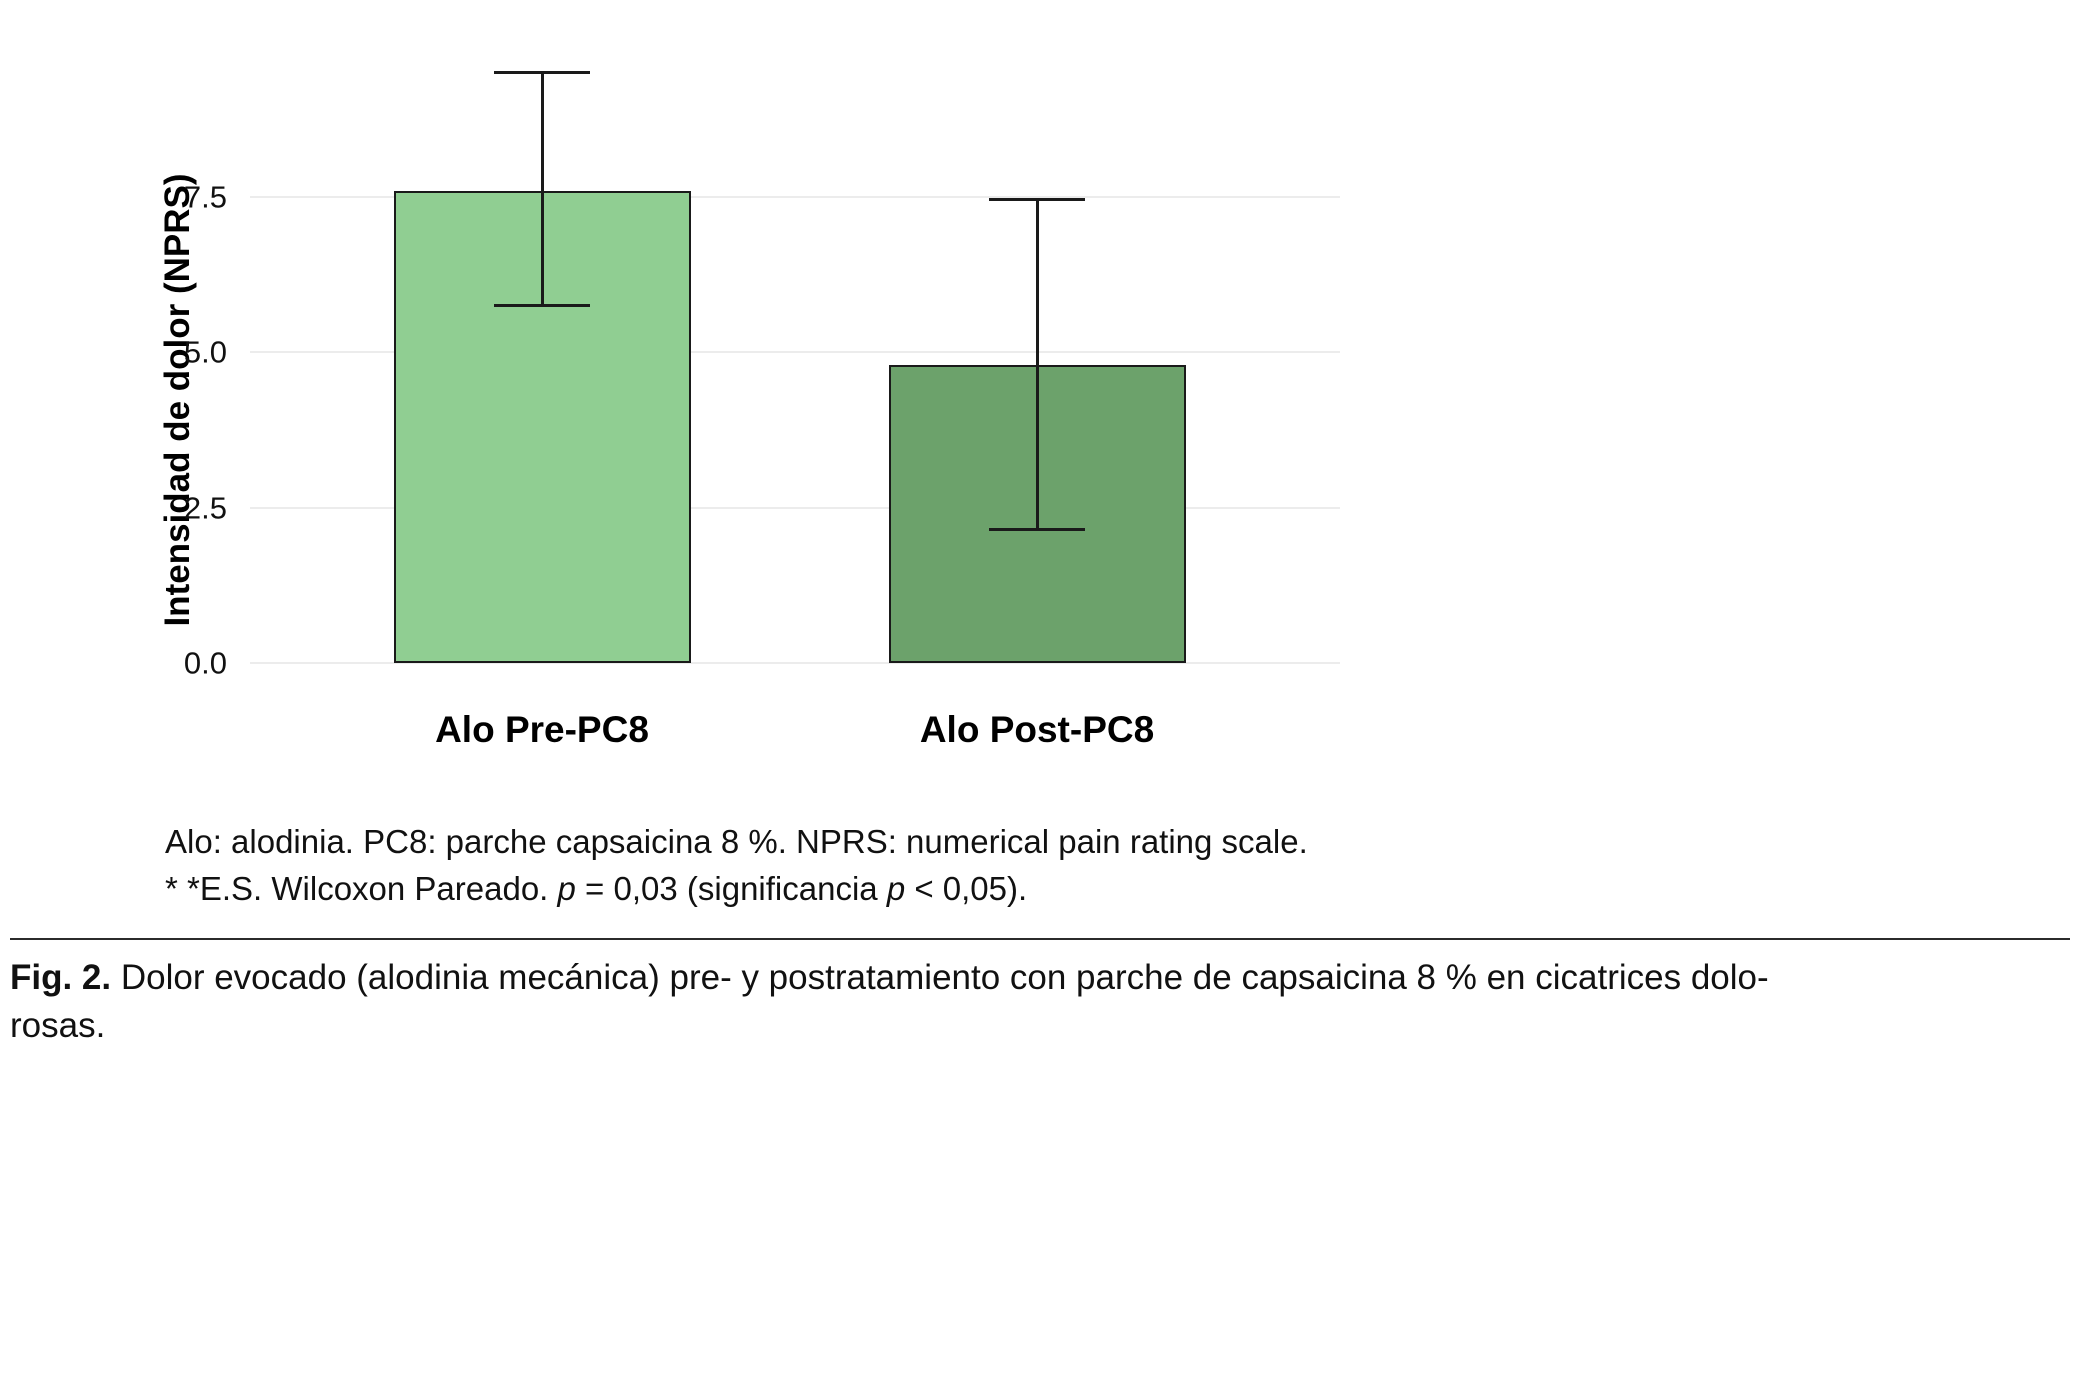 The image size is (2080, 1379). Describe the element at coordinates (731, 888) in the screenshot. I see `footnote-text-segment: = 0,03 (significancia` at that location.